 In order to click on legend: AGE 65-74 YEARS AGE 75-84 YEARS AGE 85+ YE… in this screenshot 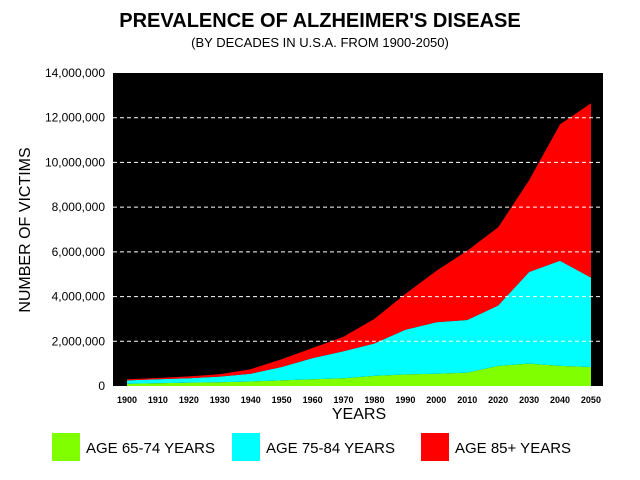, I will do `click(311, 447)`.